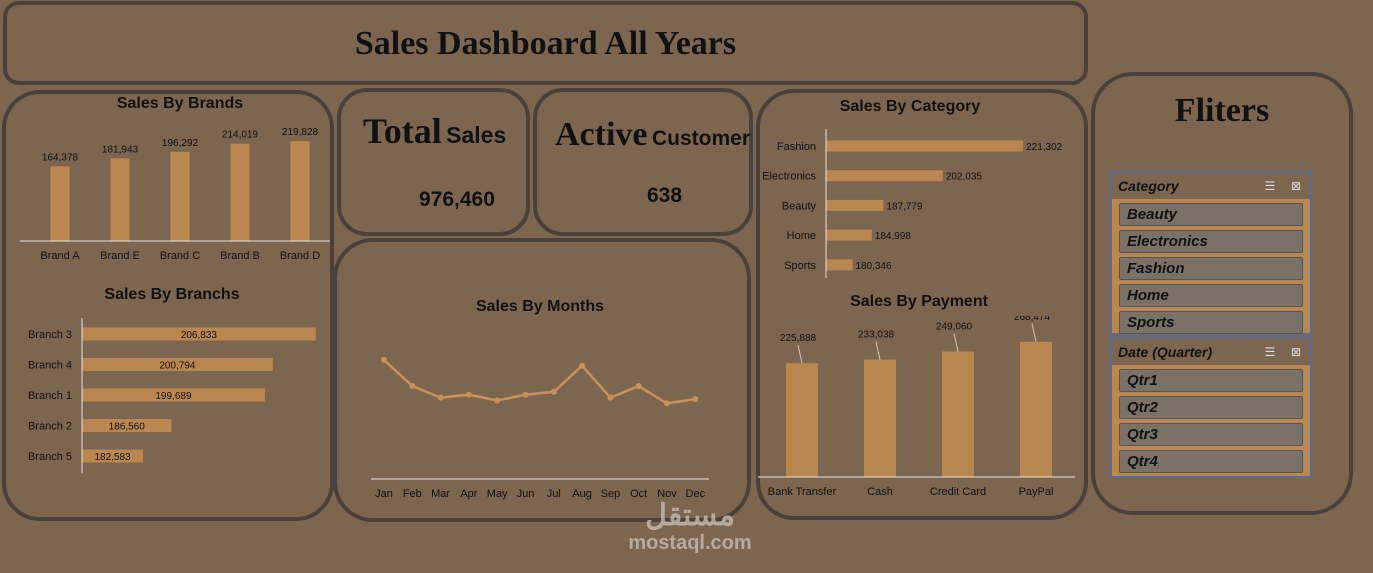 The image size is (1373, 573). What do you see at coordinates (954, 327) in the screenshot?
I see `data-label: 249,060` at bounding box center [954, 327].